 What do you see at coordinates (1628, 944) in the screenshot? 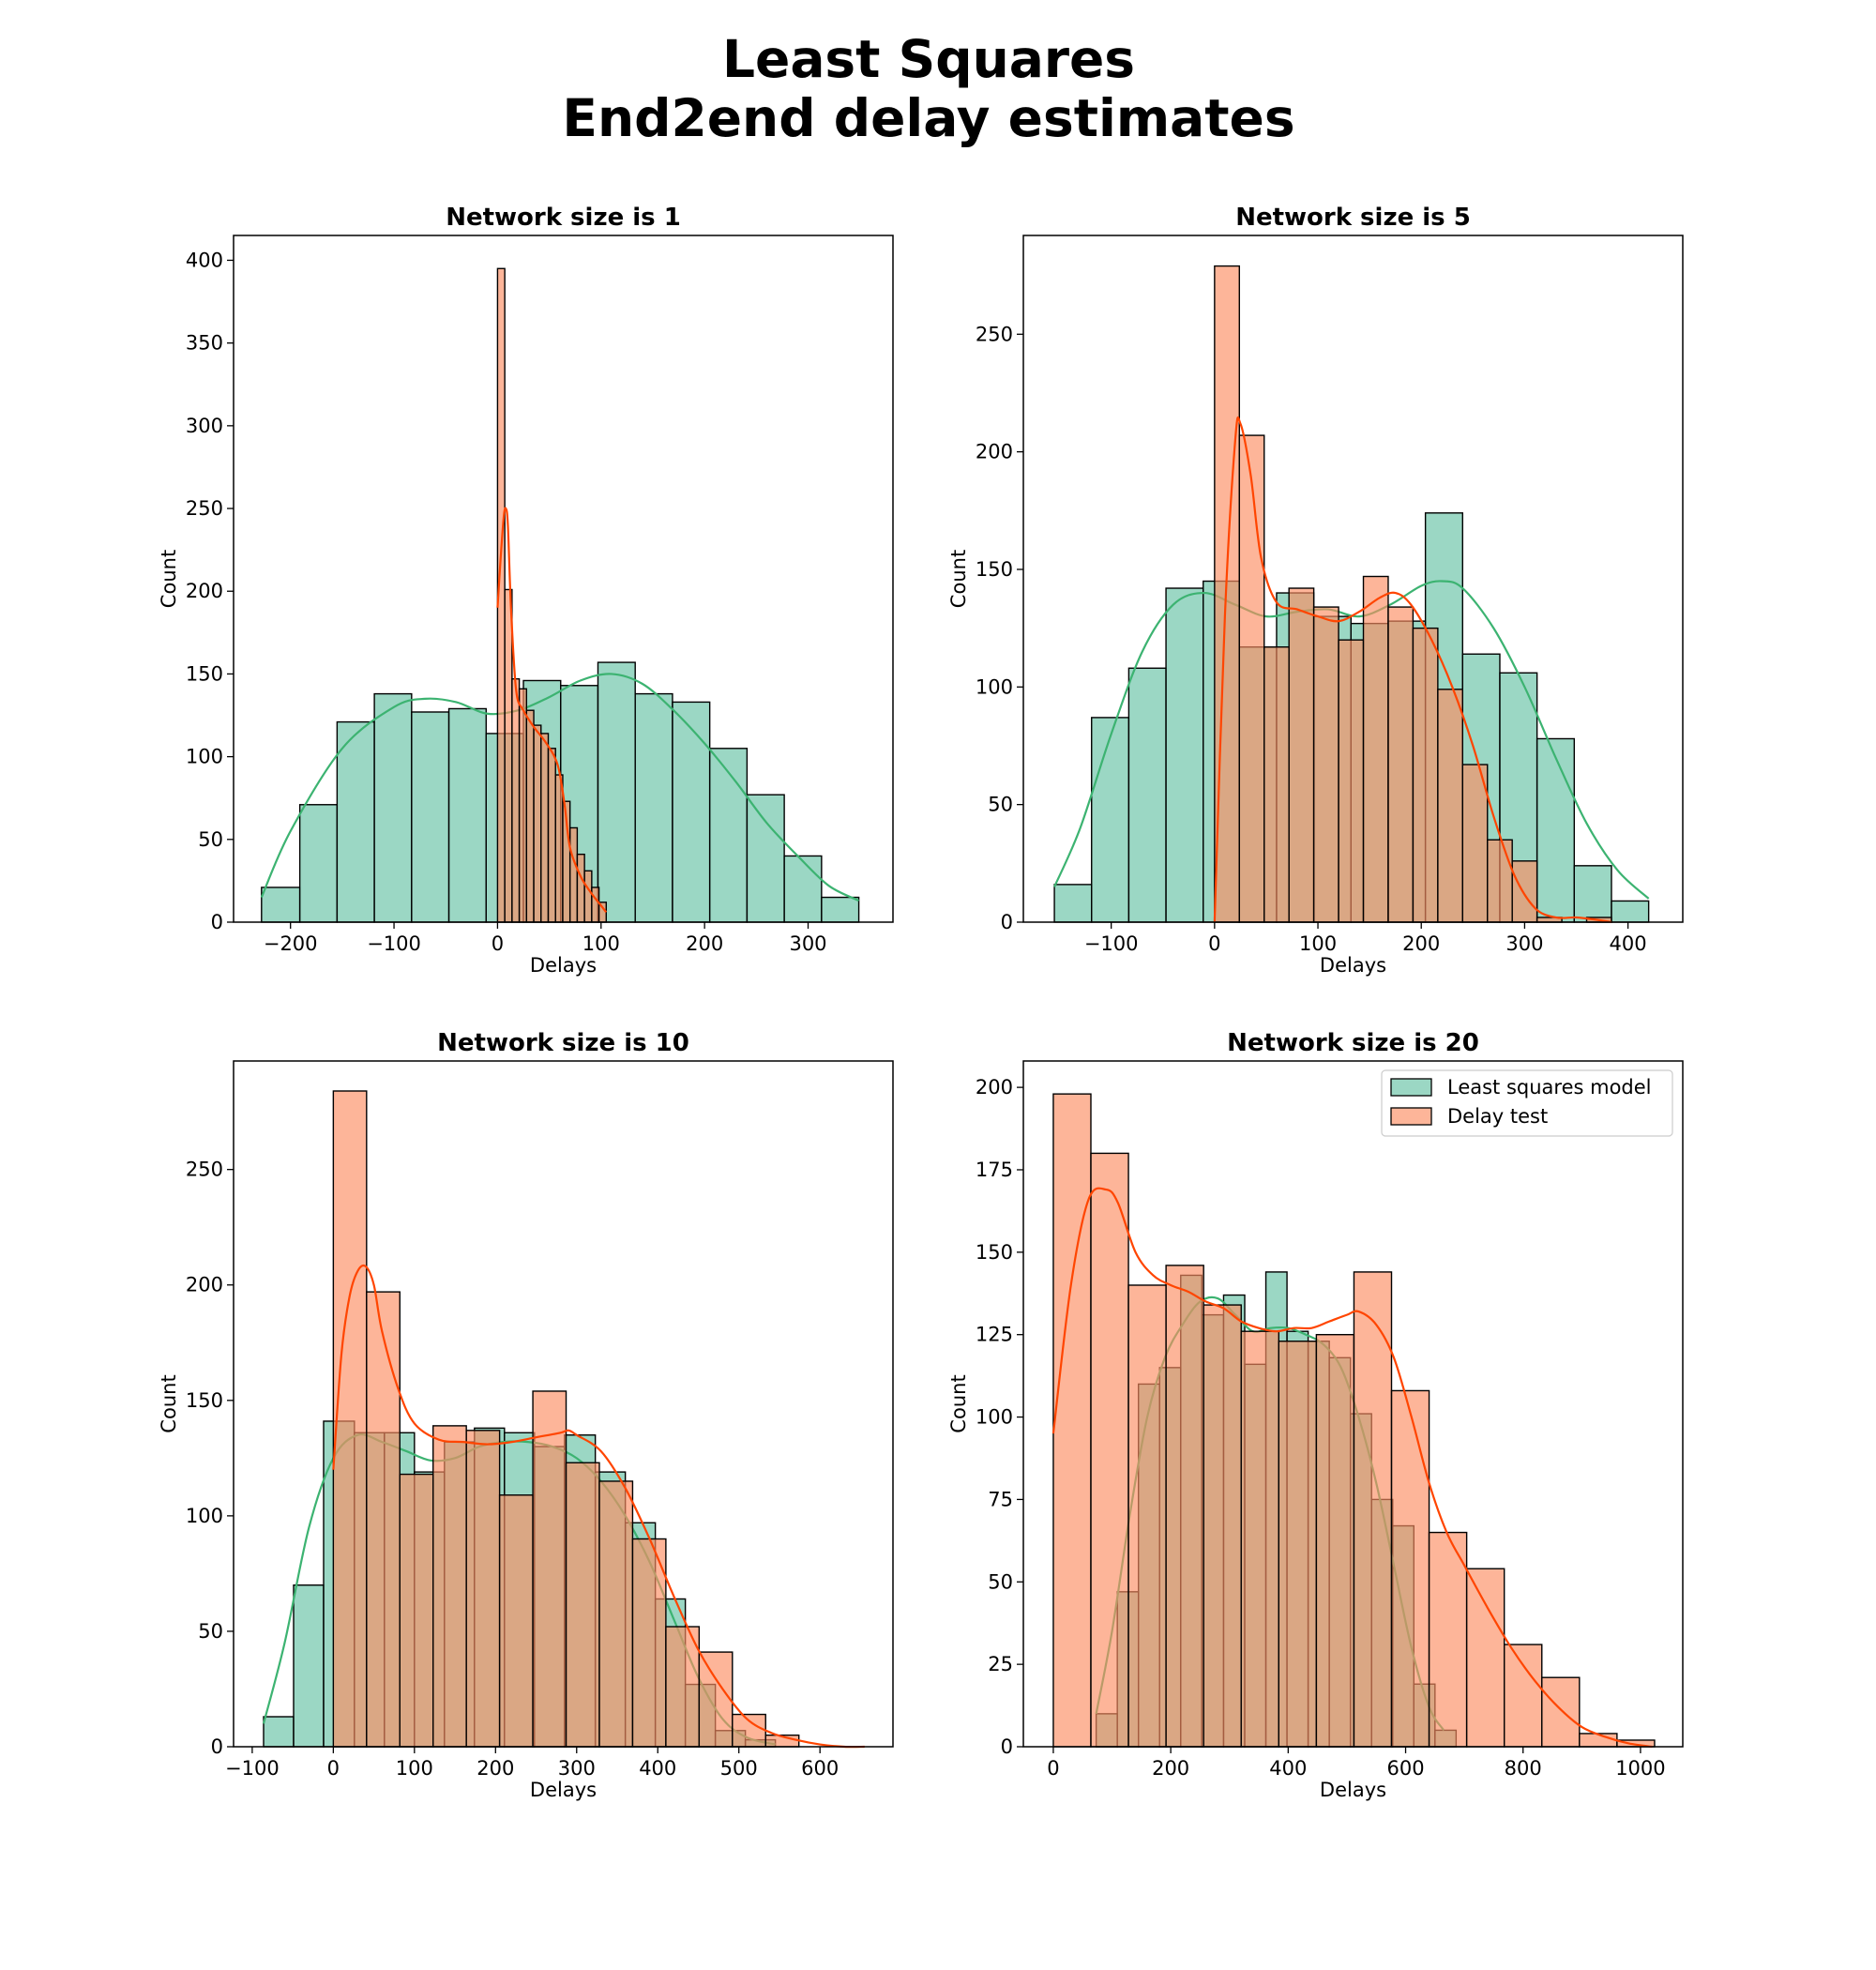
I see `x-tick-label: 400` at bounding box center [1628, 944].